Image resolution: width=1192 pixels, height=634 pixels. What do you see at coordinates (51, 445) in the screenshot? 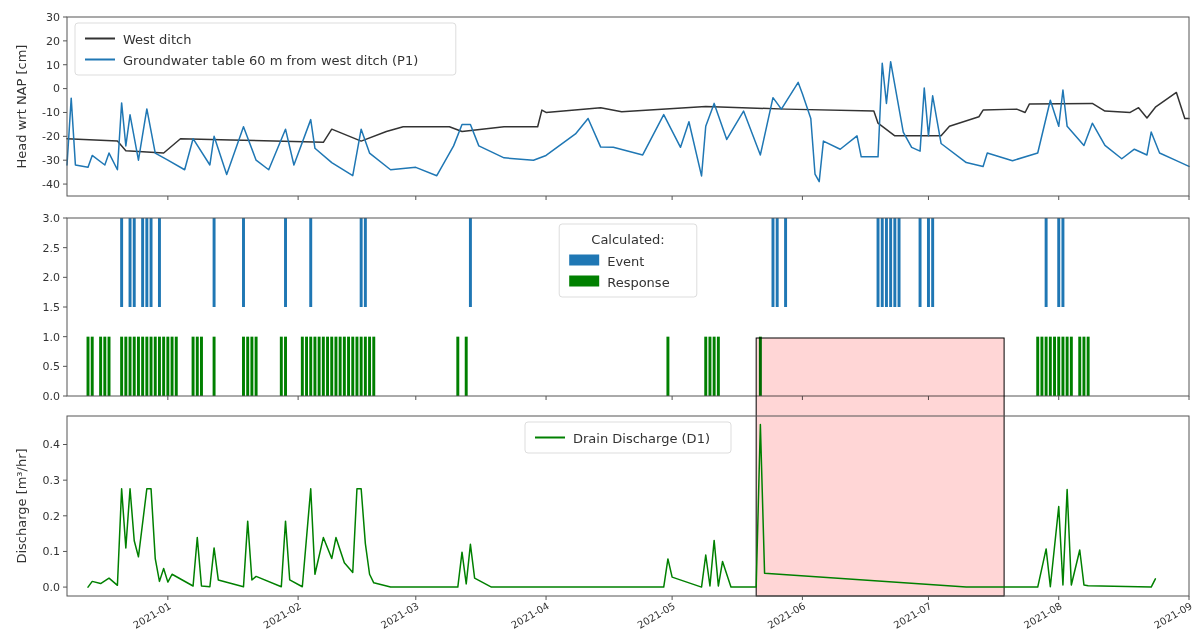
I see `y-tick-label: 0.4` at bounding box center [51, 445].